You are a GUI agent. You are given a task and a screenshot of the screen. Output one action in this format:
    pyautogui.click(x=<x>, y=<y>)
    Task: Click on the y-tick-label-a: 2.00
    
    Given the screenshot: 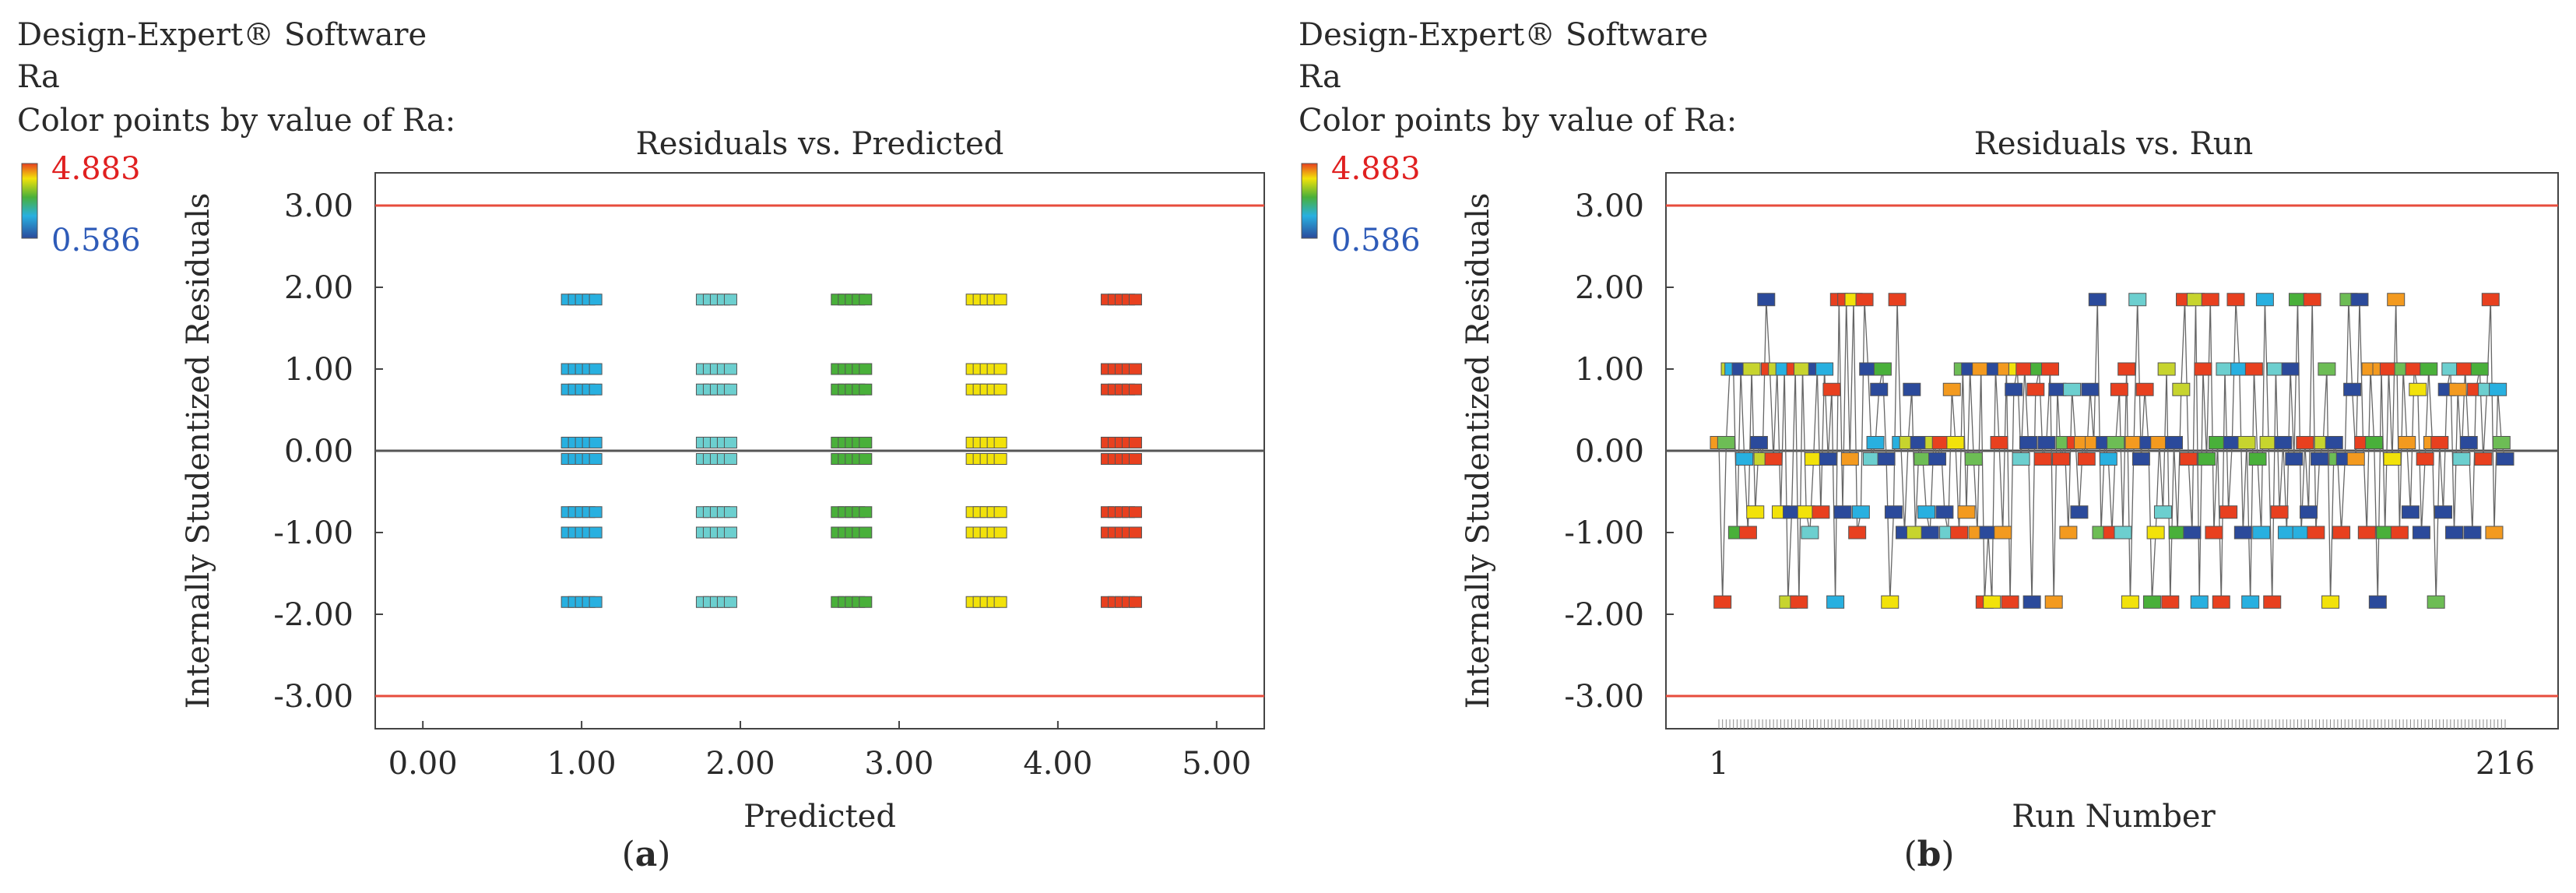 What is the action you would take?
    pyautogui.click(x=318, y=288)
    